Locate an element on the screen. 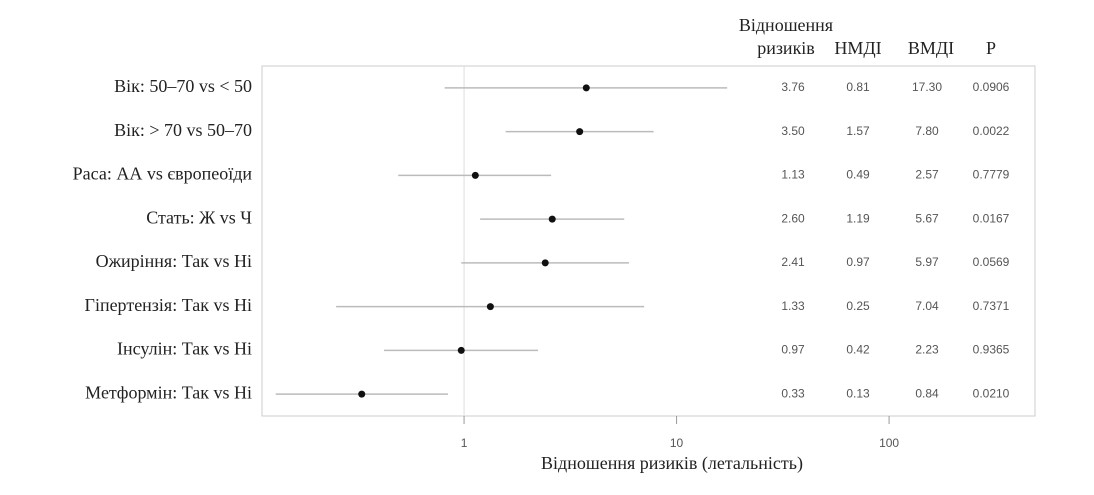 The height and width of the screenshot is (495, 1094). table-value: 1.13 is located at coordinates (793, 175).